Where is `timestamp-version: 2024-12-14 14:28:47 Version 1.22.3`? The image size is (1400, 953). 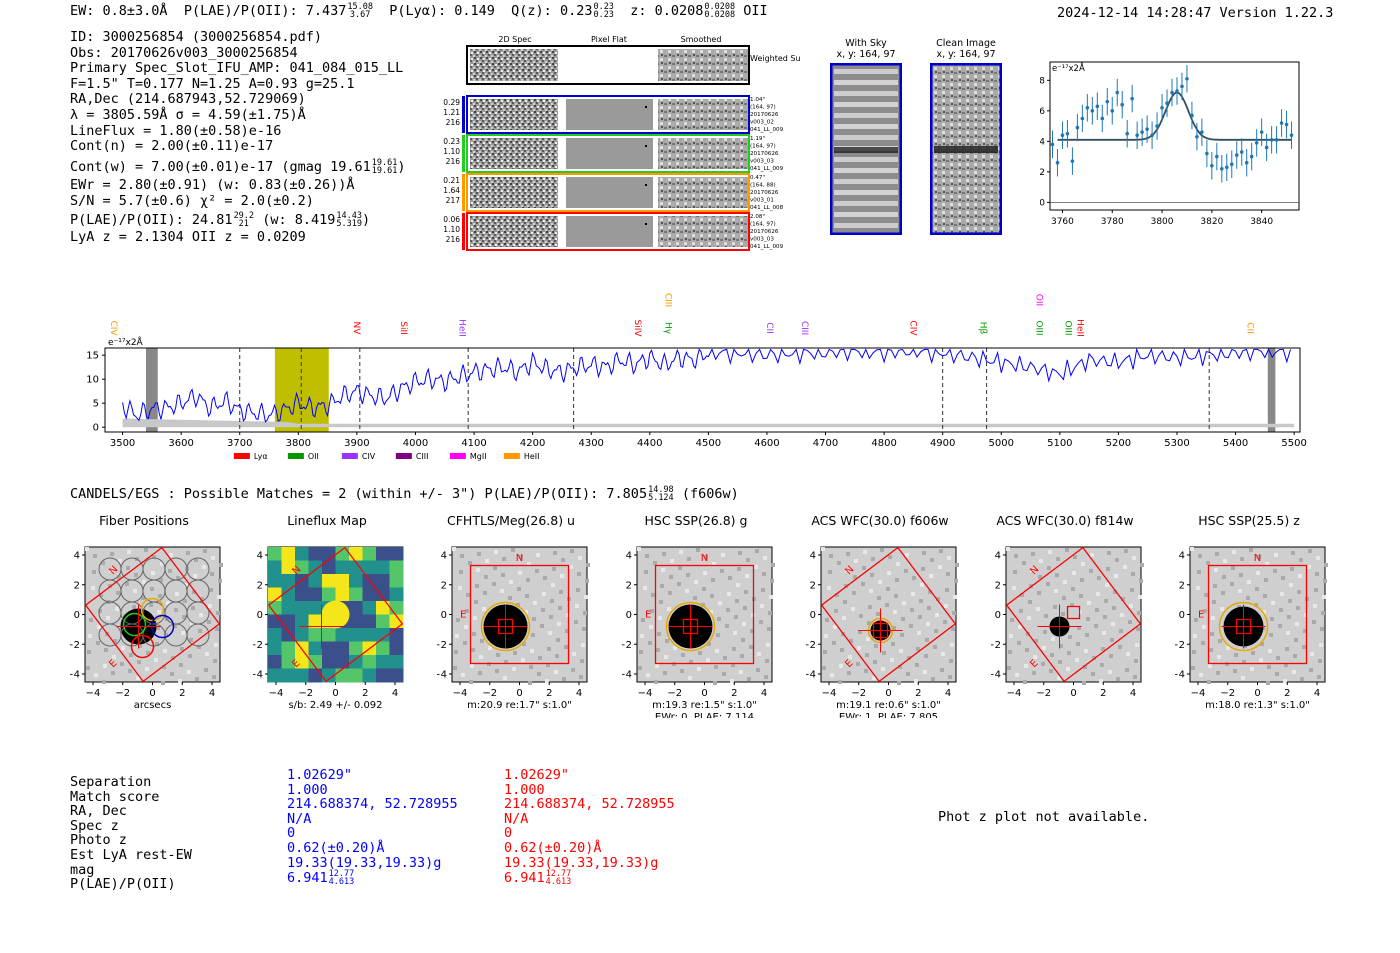 timestamp-version: 2024-12-14 14:28:47 Version 1.22.3 is located at coordinates (1195, 13).